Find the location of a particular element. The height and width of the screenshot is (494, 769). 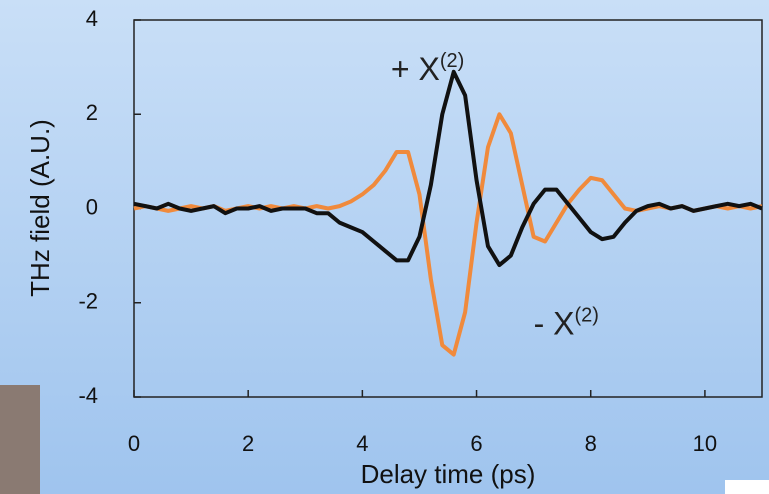

x-tick-label: 2 is located at coordinates (248, 443).